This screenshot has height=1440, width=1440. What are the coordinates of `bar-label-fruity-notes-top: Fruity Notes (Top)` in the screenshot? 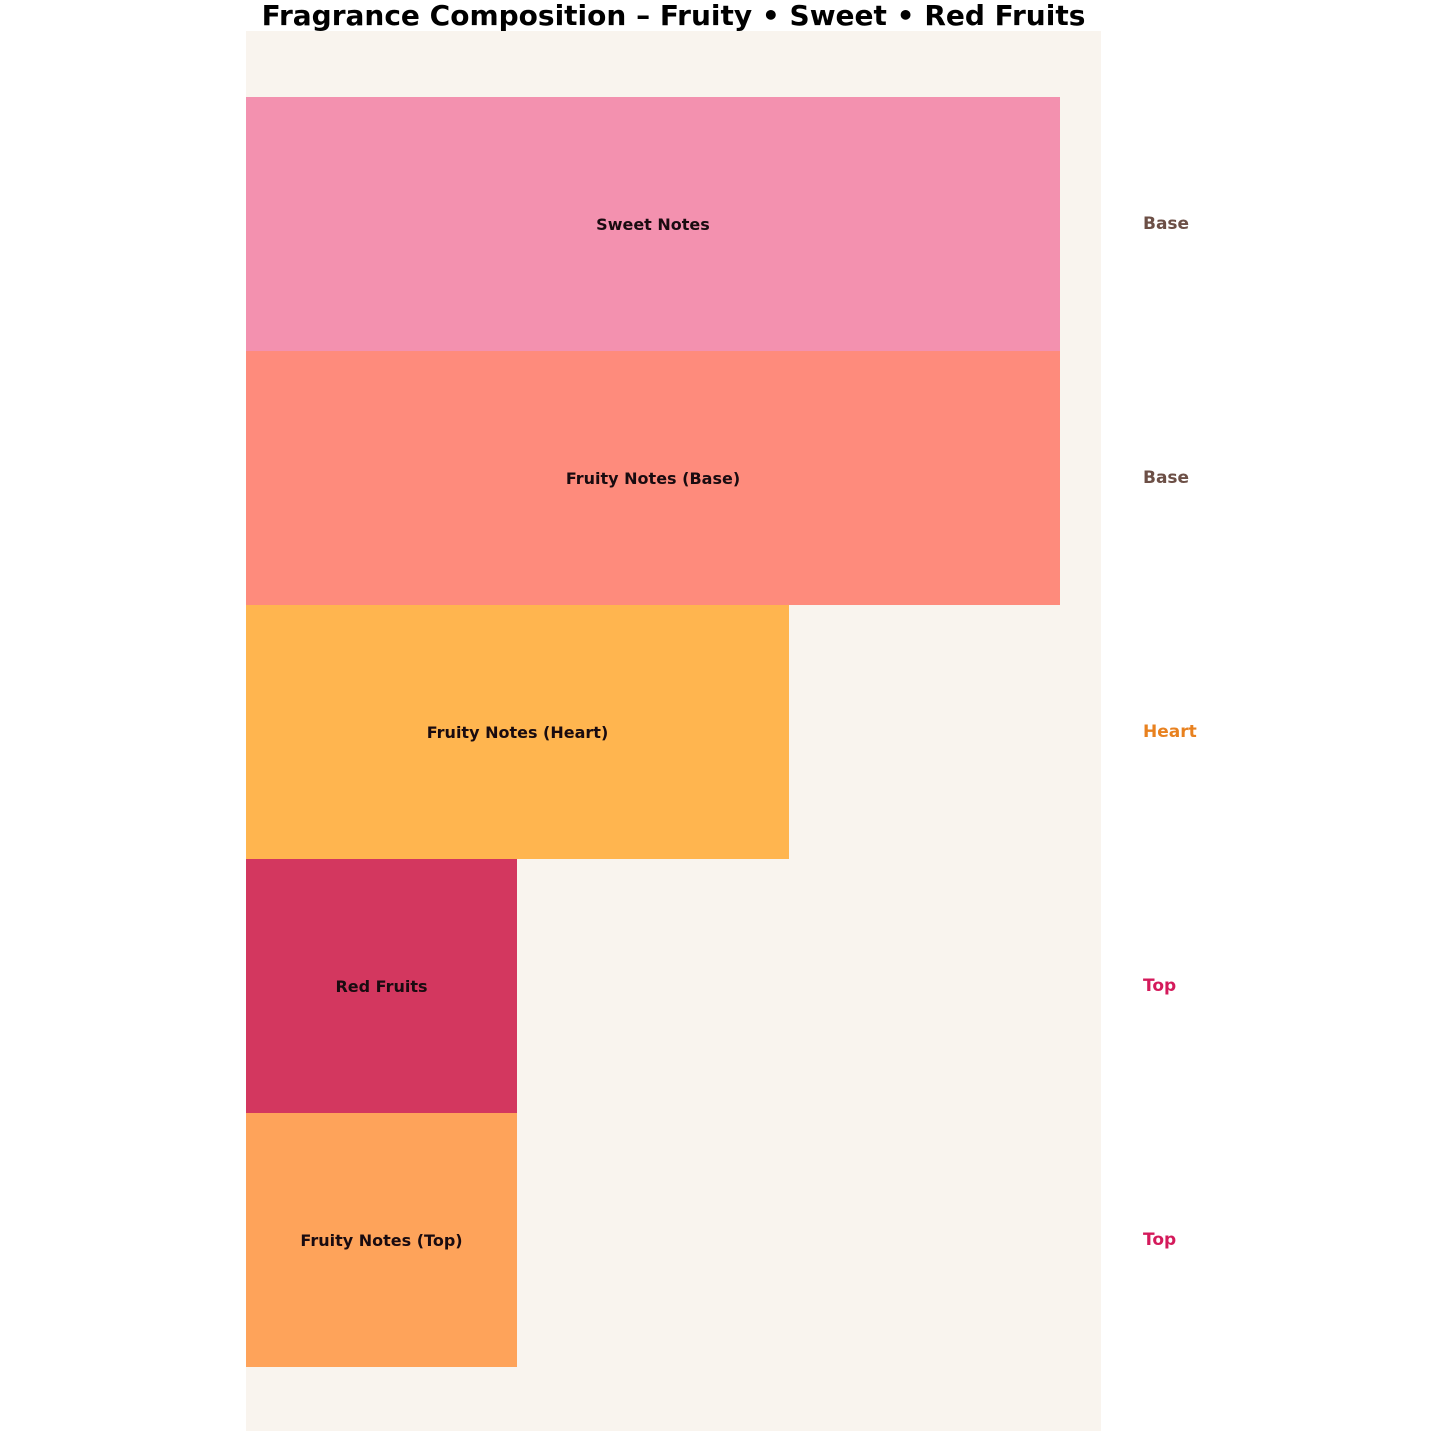 It's located at (381, 1240).